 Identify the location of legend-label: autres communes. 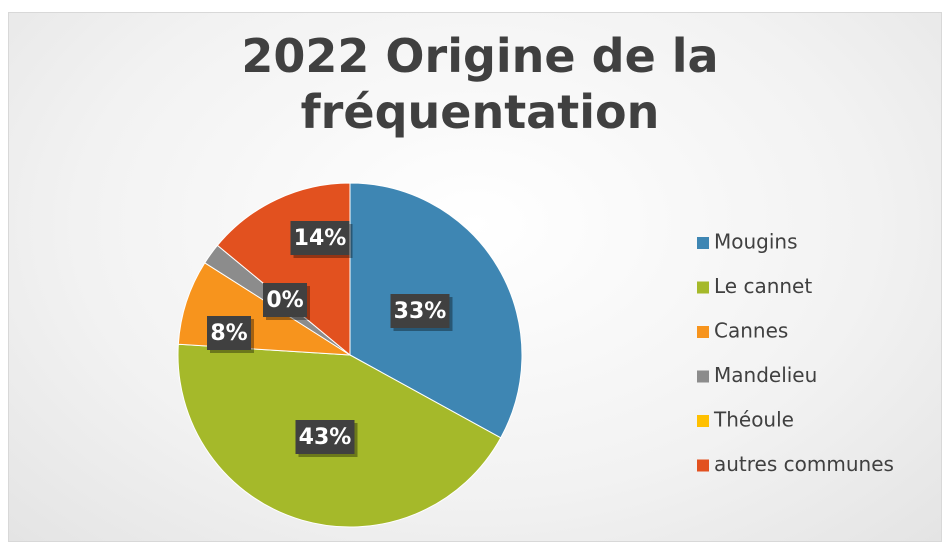
(804, 464).